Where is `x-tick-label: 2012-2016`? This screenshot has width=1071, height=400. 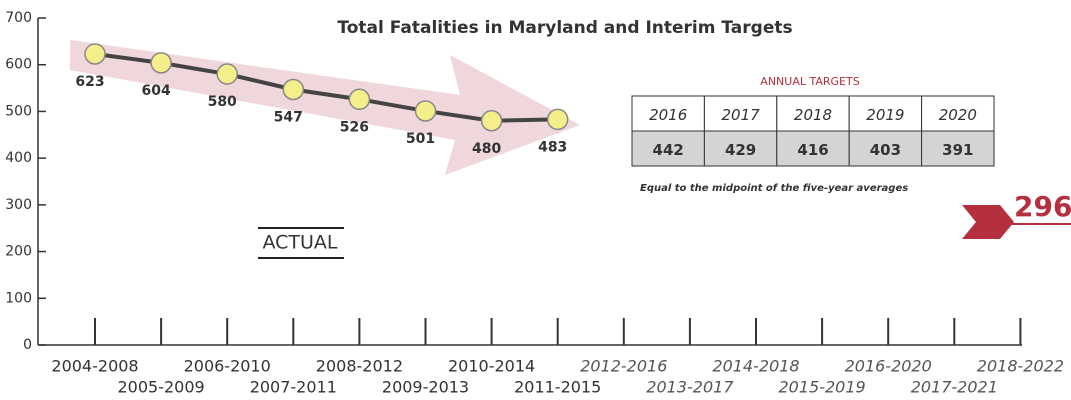 x-tick-label: 2012-2016 is located at coordinates (623, 366).